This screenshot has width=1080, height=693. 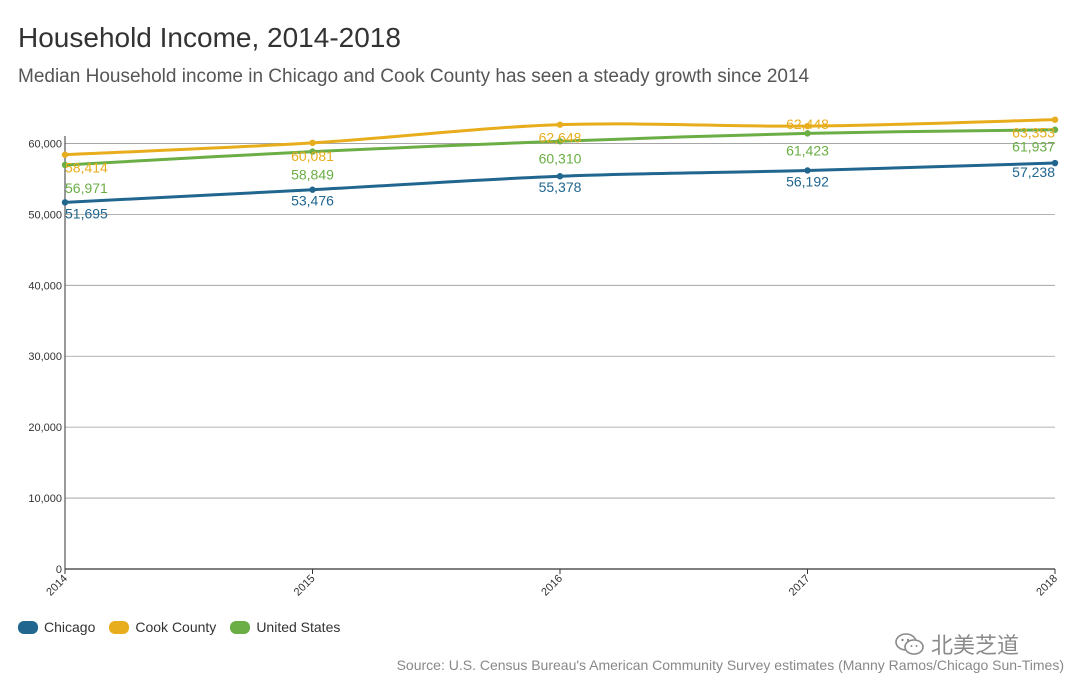 What do you see at coordinates (45, 144) in the screenshot?
I see `y-tick-label: 60,000` at bounding box center [45, 144].